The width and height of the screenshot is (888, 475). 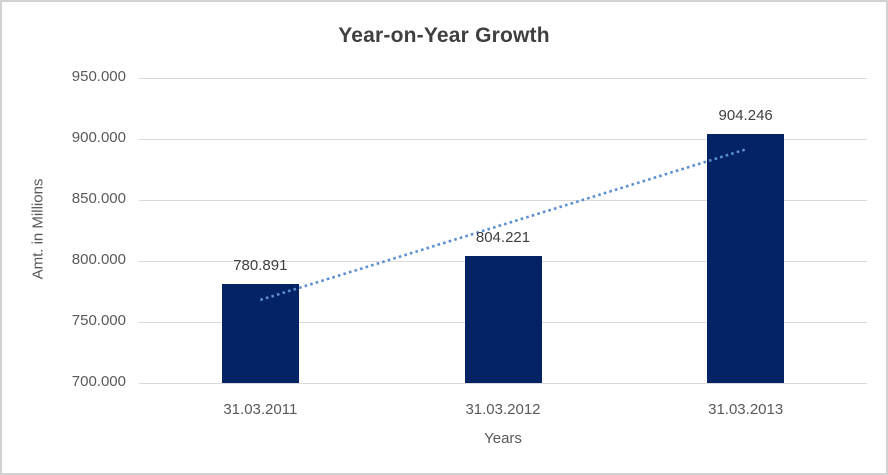 What do you see at coordinates (98, 320) in the screenshot?
I see `y-tick-label: 750.000` at bounding box center [98, 320].